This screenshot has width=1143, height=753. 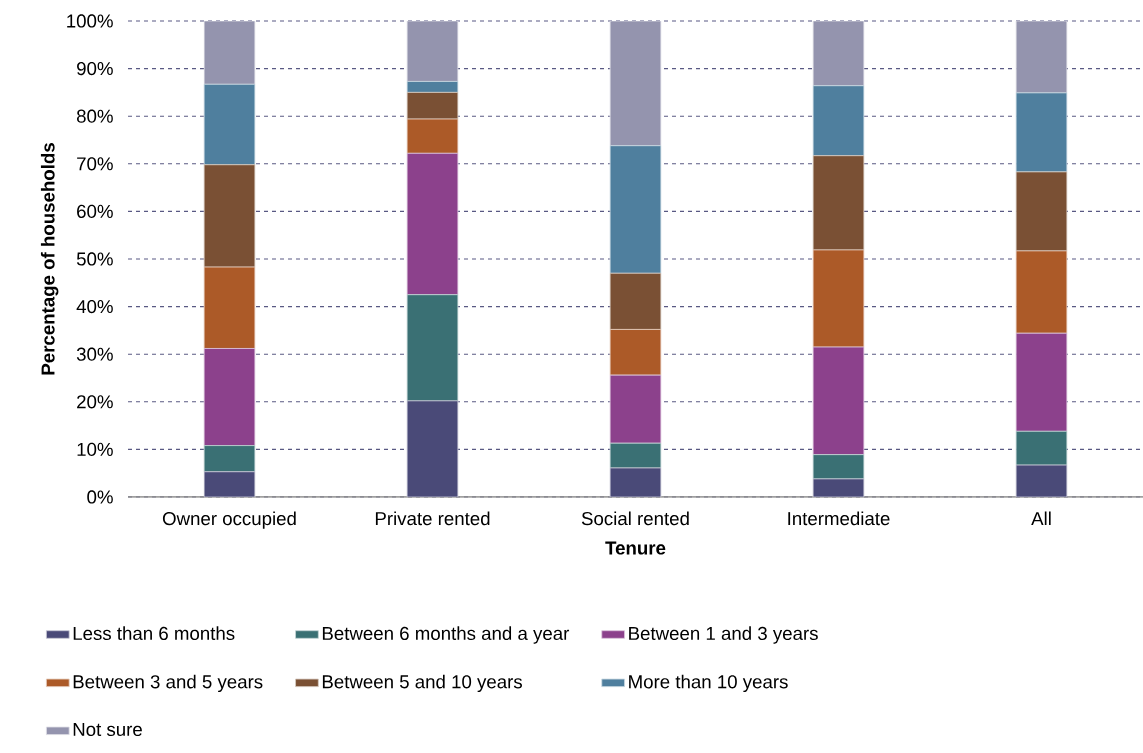 I want to click on y-tick-label: 20%, so click(x=95, y=402).